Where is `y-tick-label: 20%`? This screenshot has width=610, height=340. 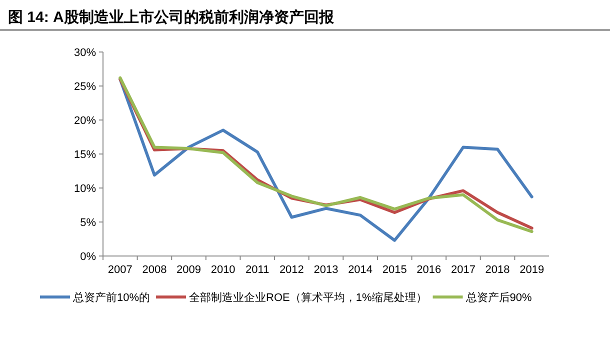 y-tick-label: 20% is located at coordinates (85, 121).